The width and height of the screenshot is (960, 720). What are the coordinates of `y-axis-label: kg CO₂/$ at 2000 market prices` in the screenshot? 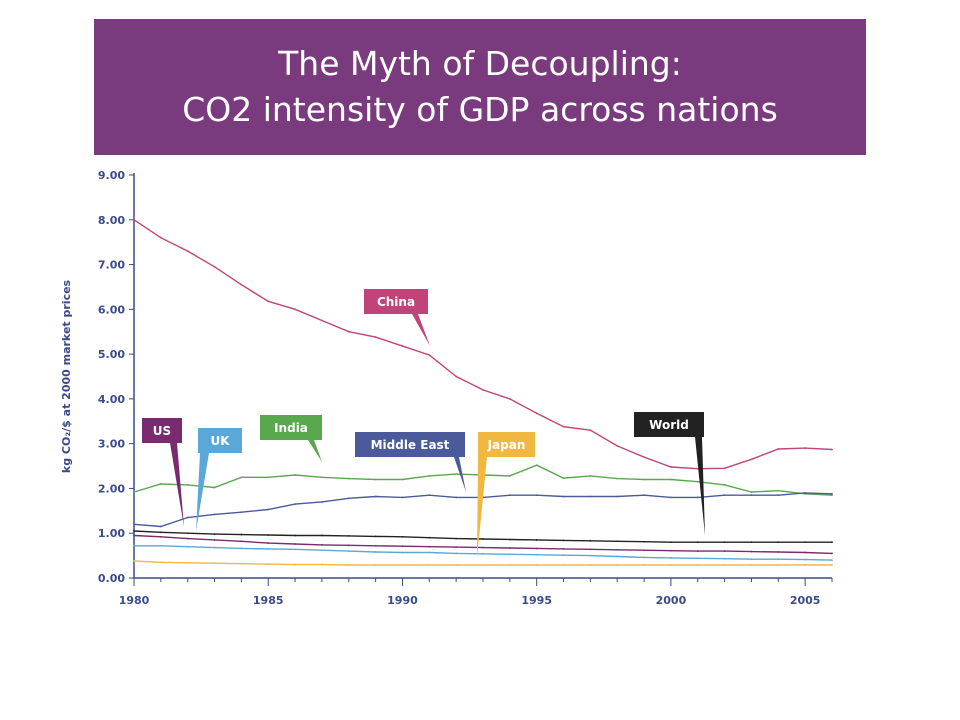 It's located at (66, 376).